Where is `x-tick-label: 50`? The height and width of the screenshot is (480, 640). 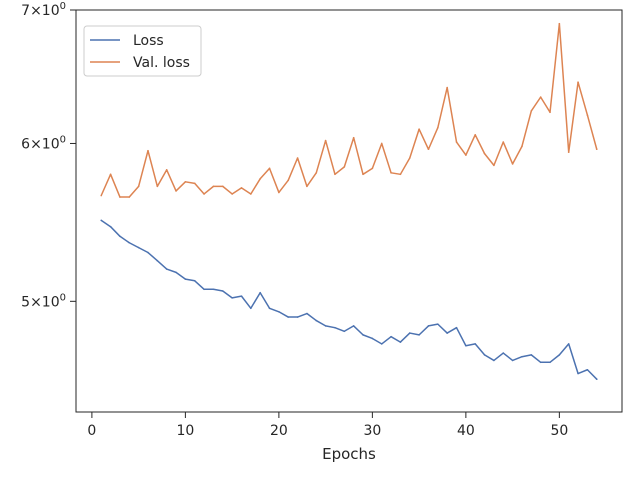
x-tick-label: 50 is located at coordinates (559, 431).